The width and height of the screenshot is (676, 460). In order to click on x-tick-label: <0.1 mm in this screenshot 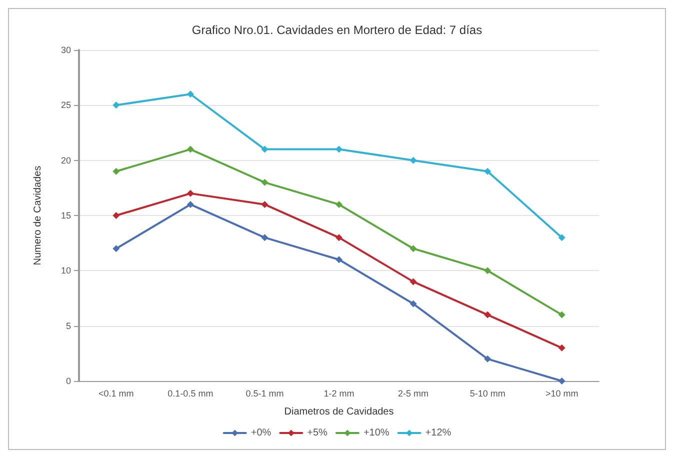, I will do `click(116, 393)`.